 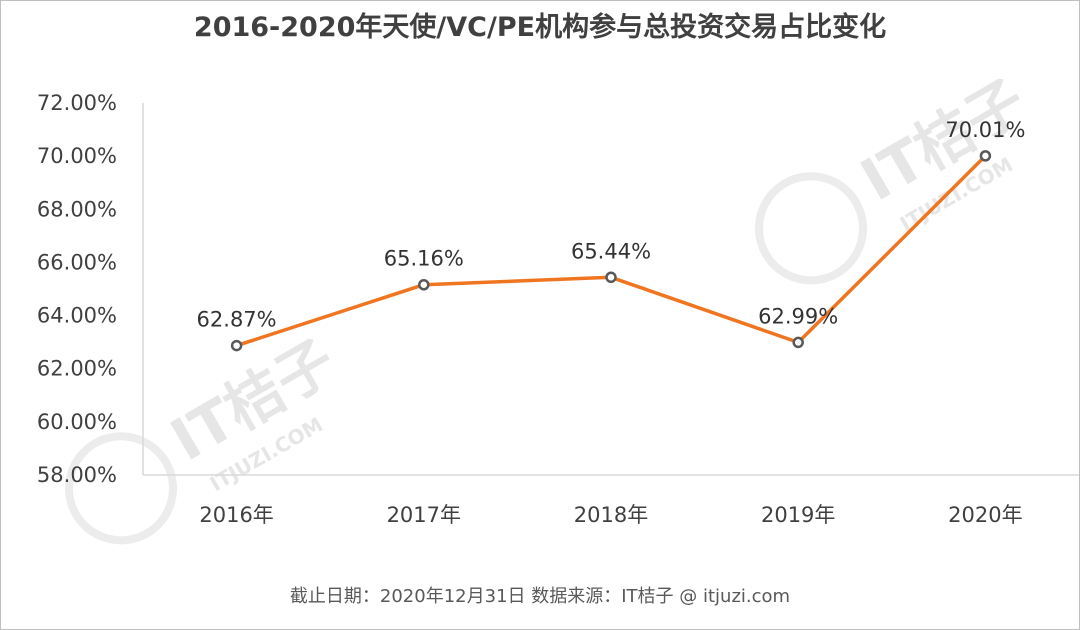 What do you see at coordinates (77, 316) in the screenshot?
I see `y-tick-label: 64.00%` at bounding box center [77, 316].